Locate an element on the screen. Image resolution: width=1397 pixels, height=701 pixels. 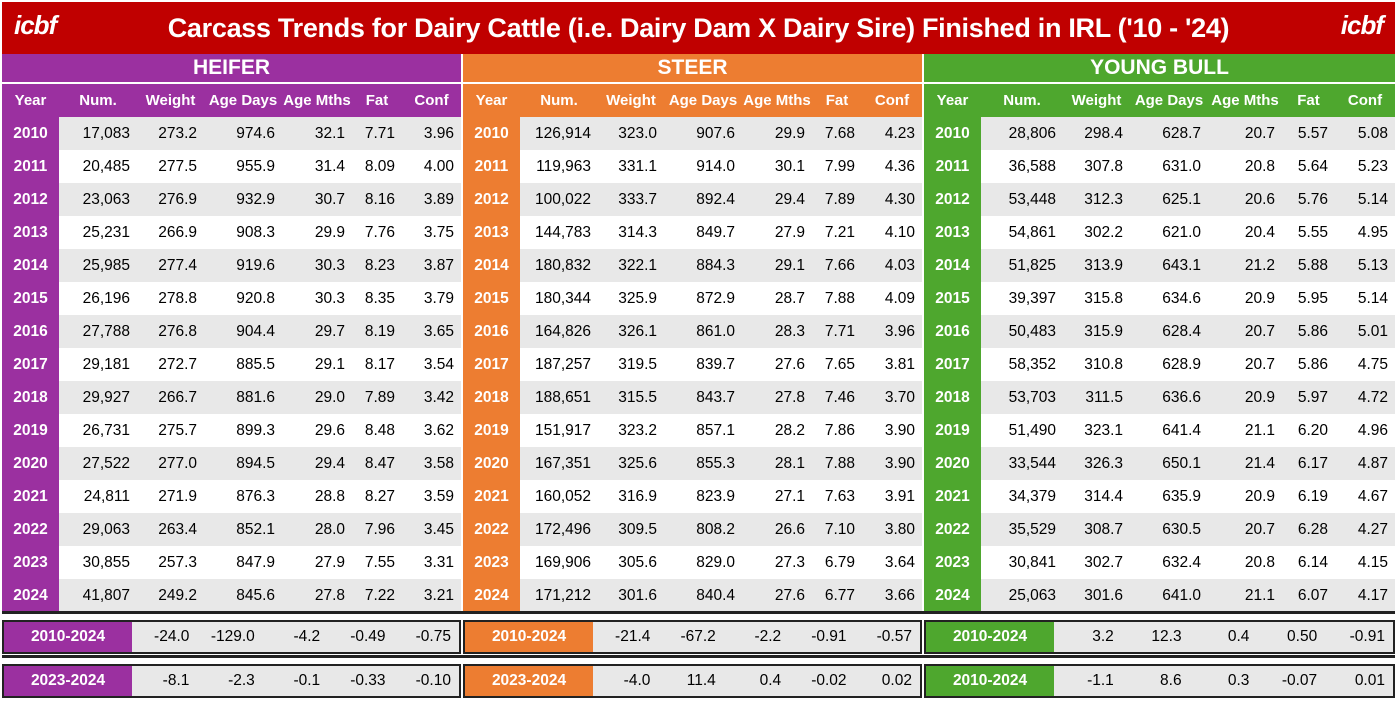
value-cell: 28.1 is located at coordinates (777, 463).